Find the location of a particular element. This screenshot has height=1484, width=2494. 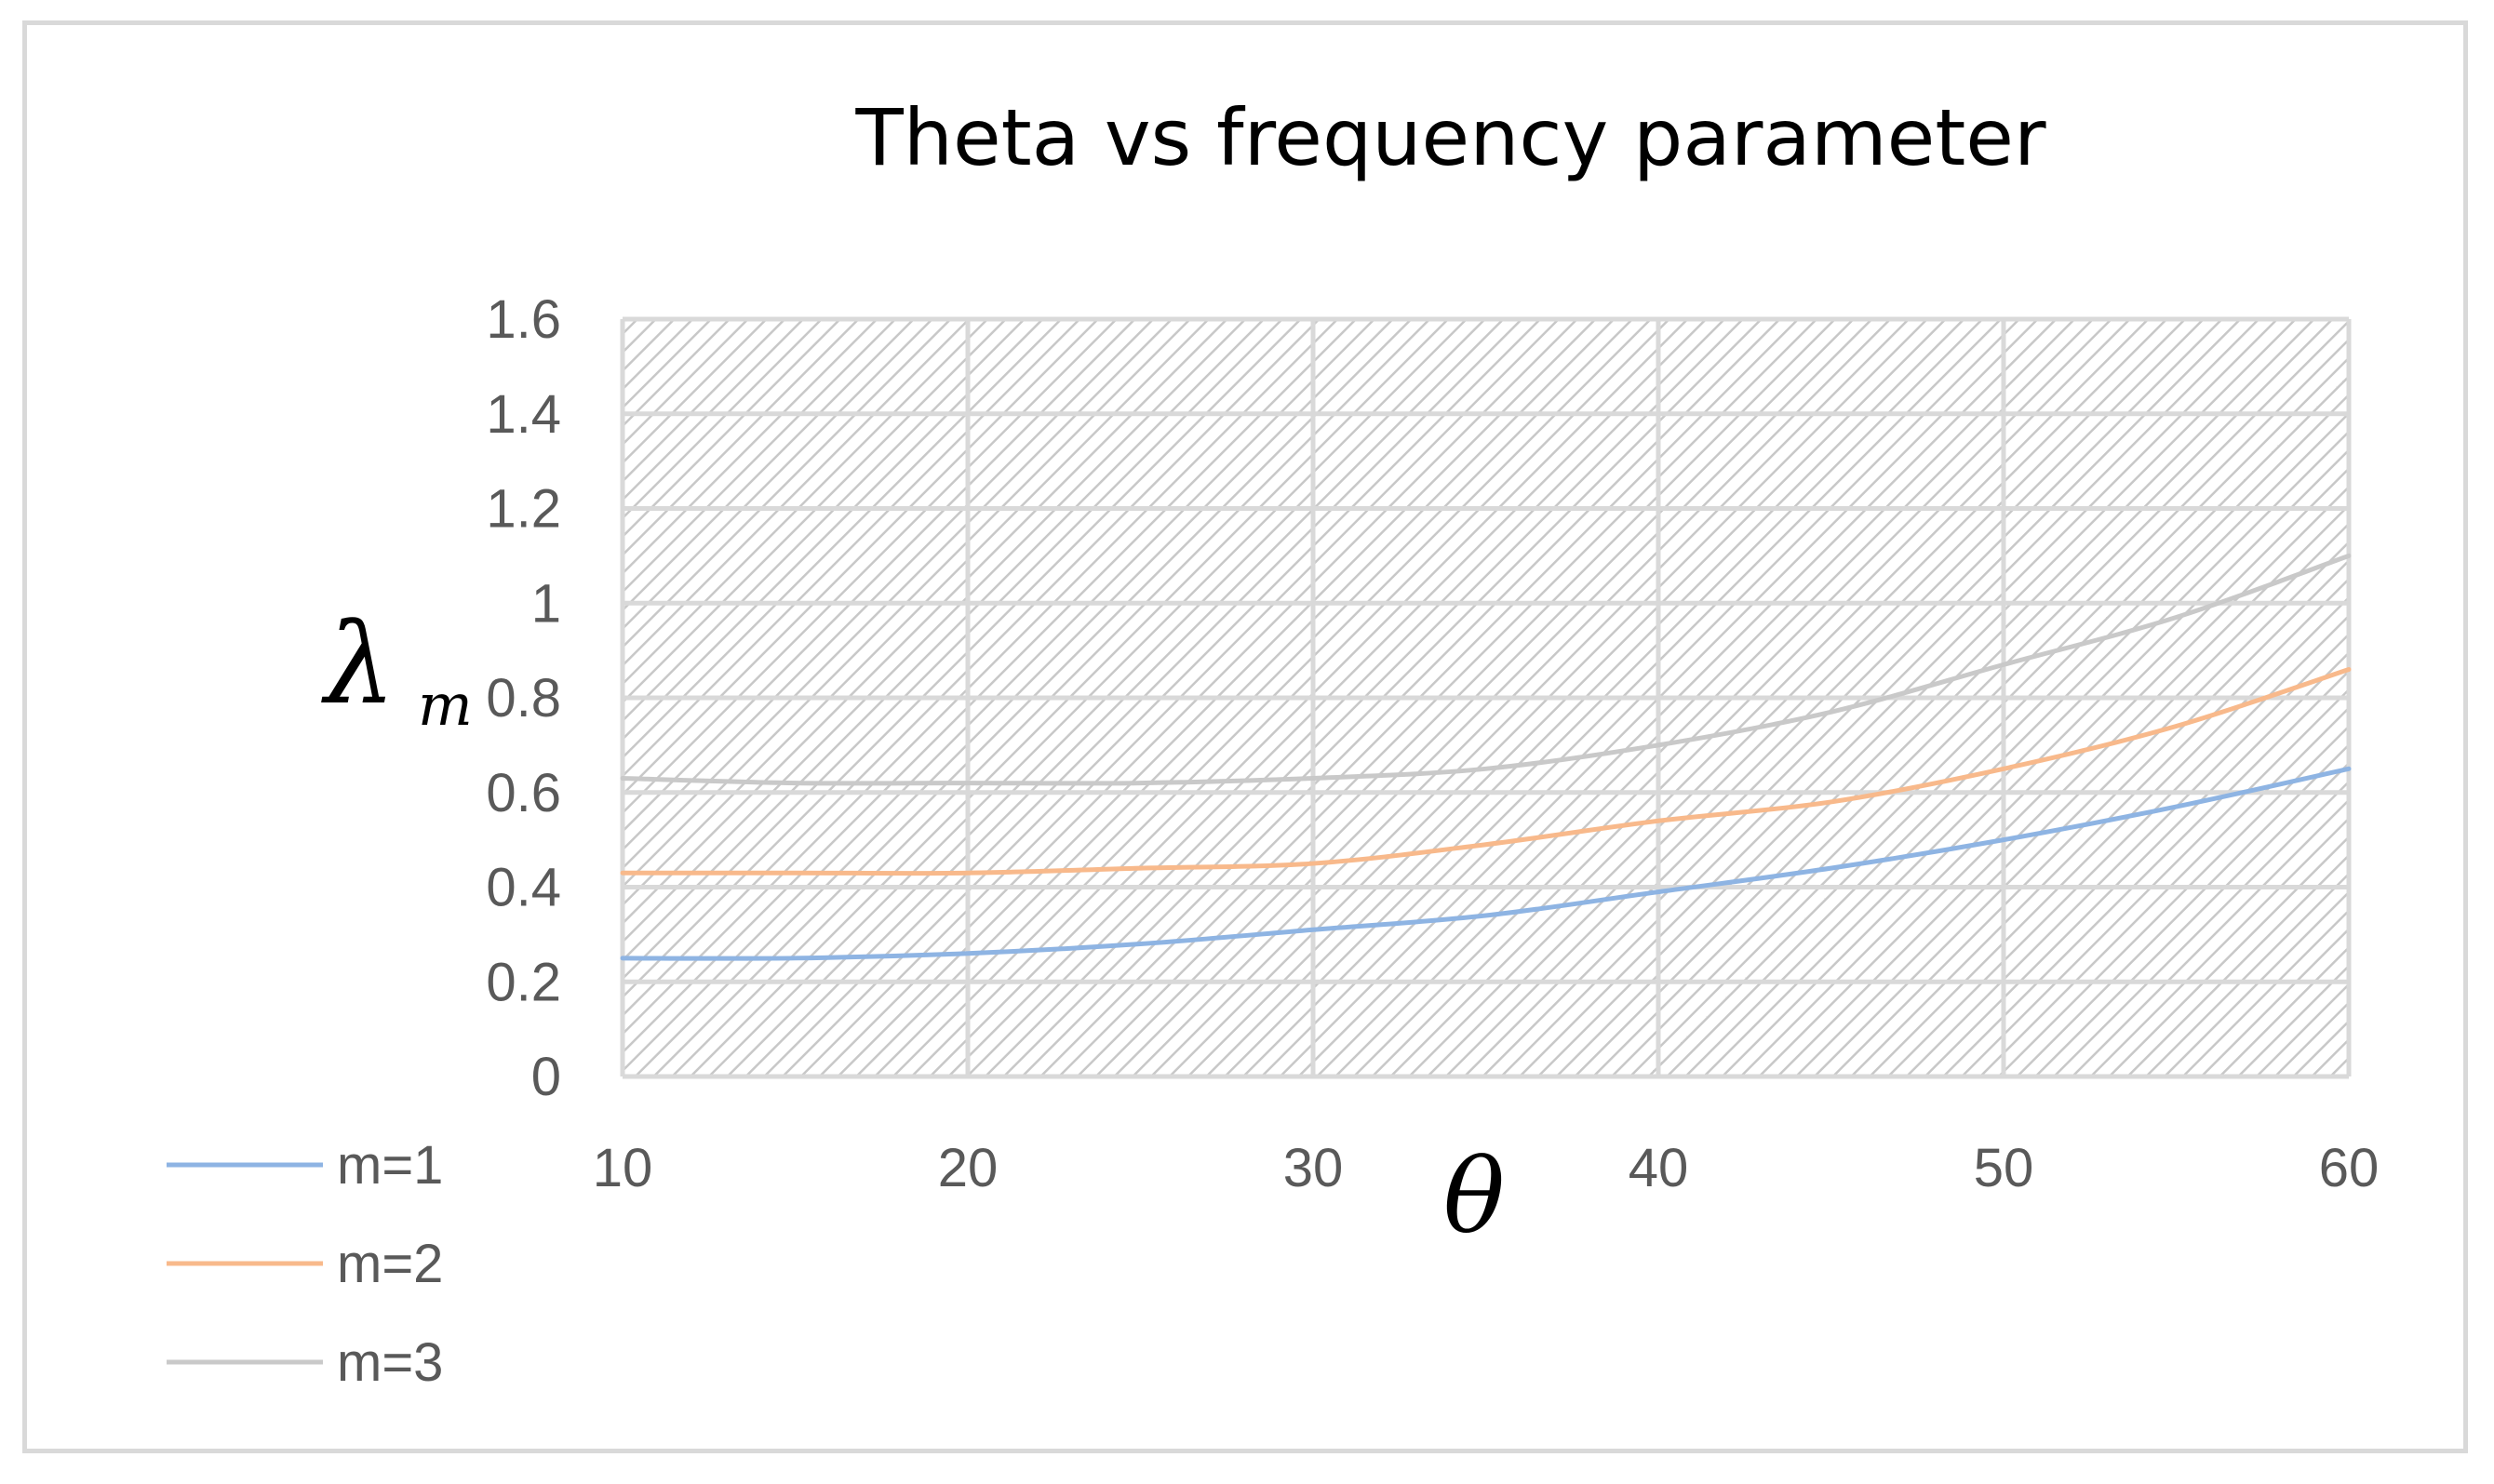

y-tick-label: 0.8 is located at coordinates (524, 698).